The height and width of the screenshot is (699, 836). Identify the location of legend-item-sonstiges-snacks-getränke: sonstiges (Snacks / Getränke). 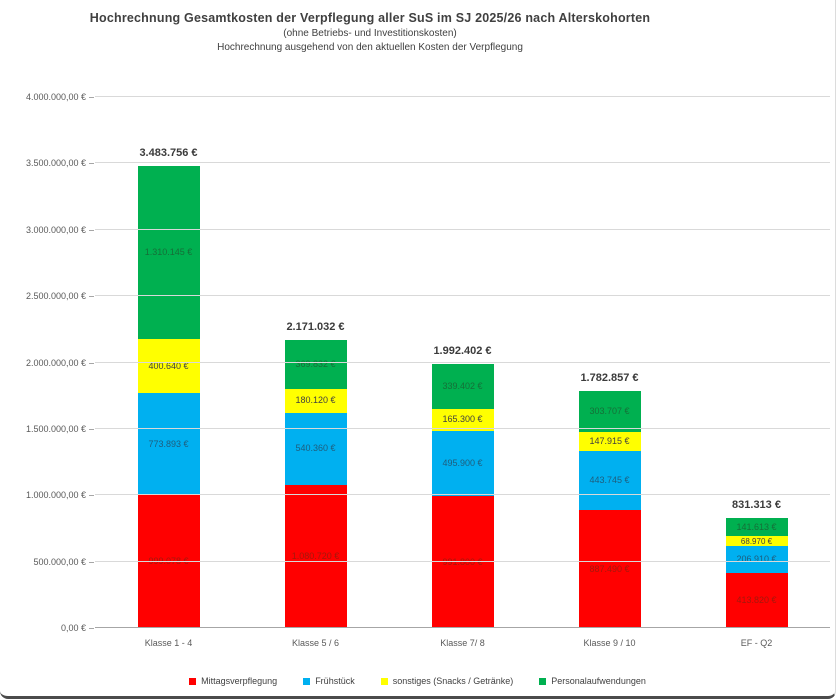
(447, 681).